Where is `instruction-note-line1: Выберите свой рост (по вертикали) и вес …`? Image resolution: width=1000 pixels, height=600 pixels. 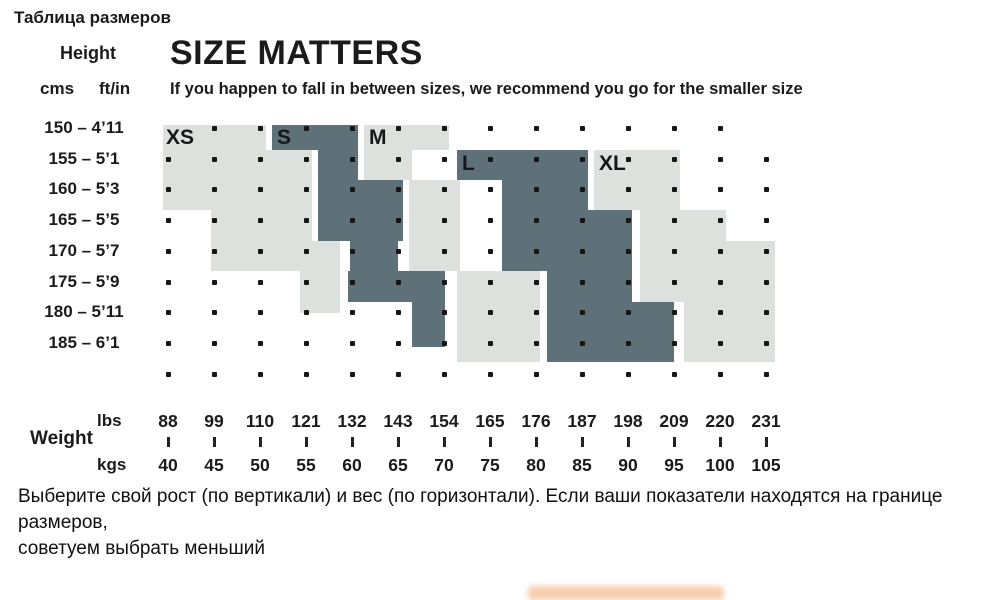 instruction-note-line1: Выберите свой рост (по вертикали) и вес … is located at coordinates (480, 509).